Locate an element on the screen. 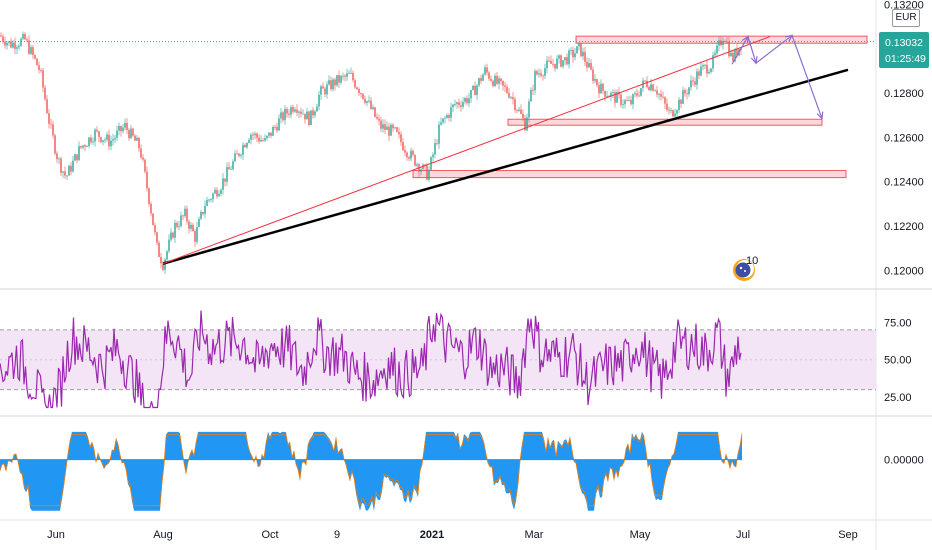  projection-path is located at coordinates (777, 77).